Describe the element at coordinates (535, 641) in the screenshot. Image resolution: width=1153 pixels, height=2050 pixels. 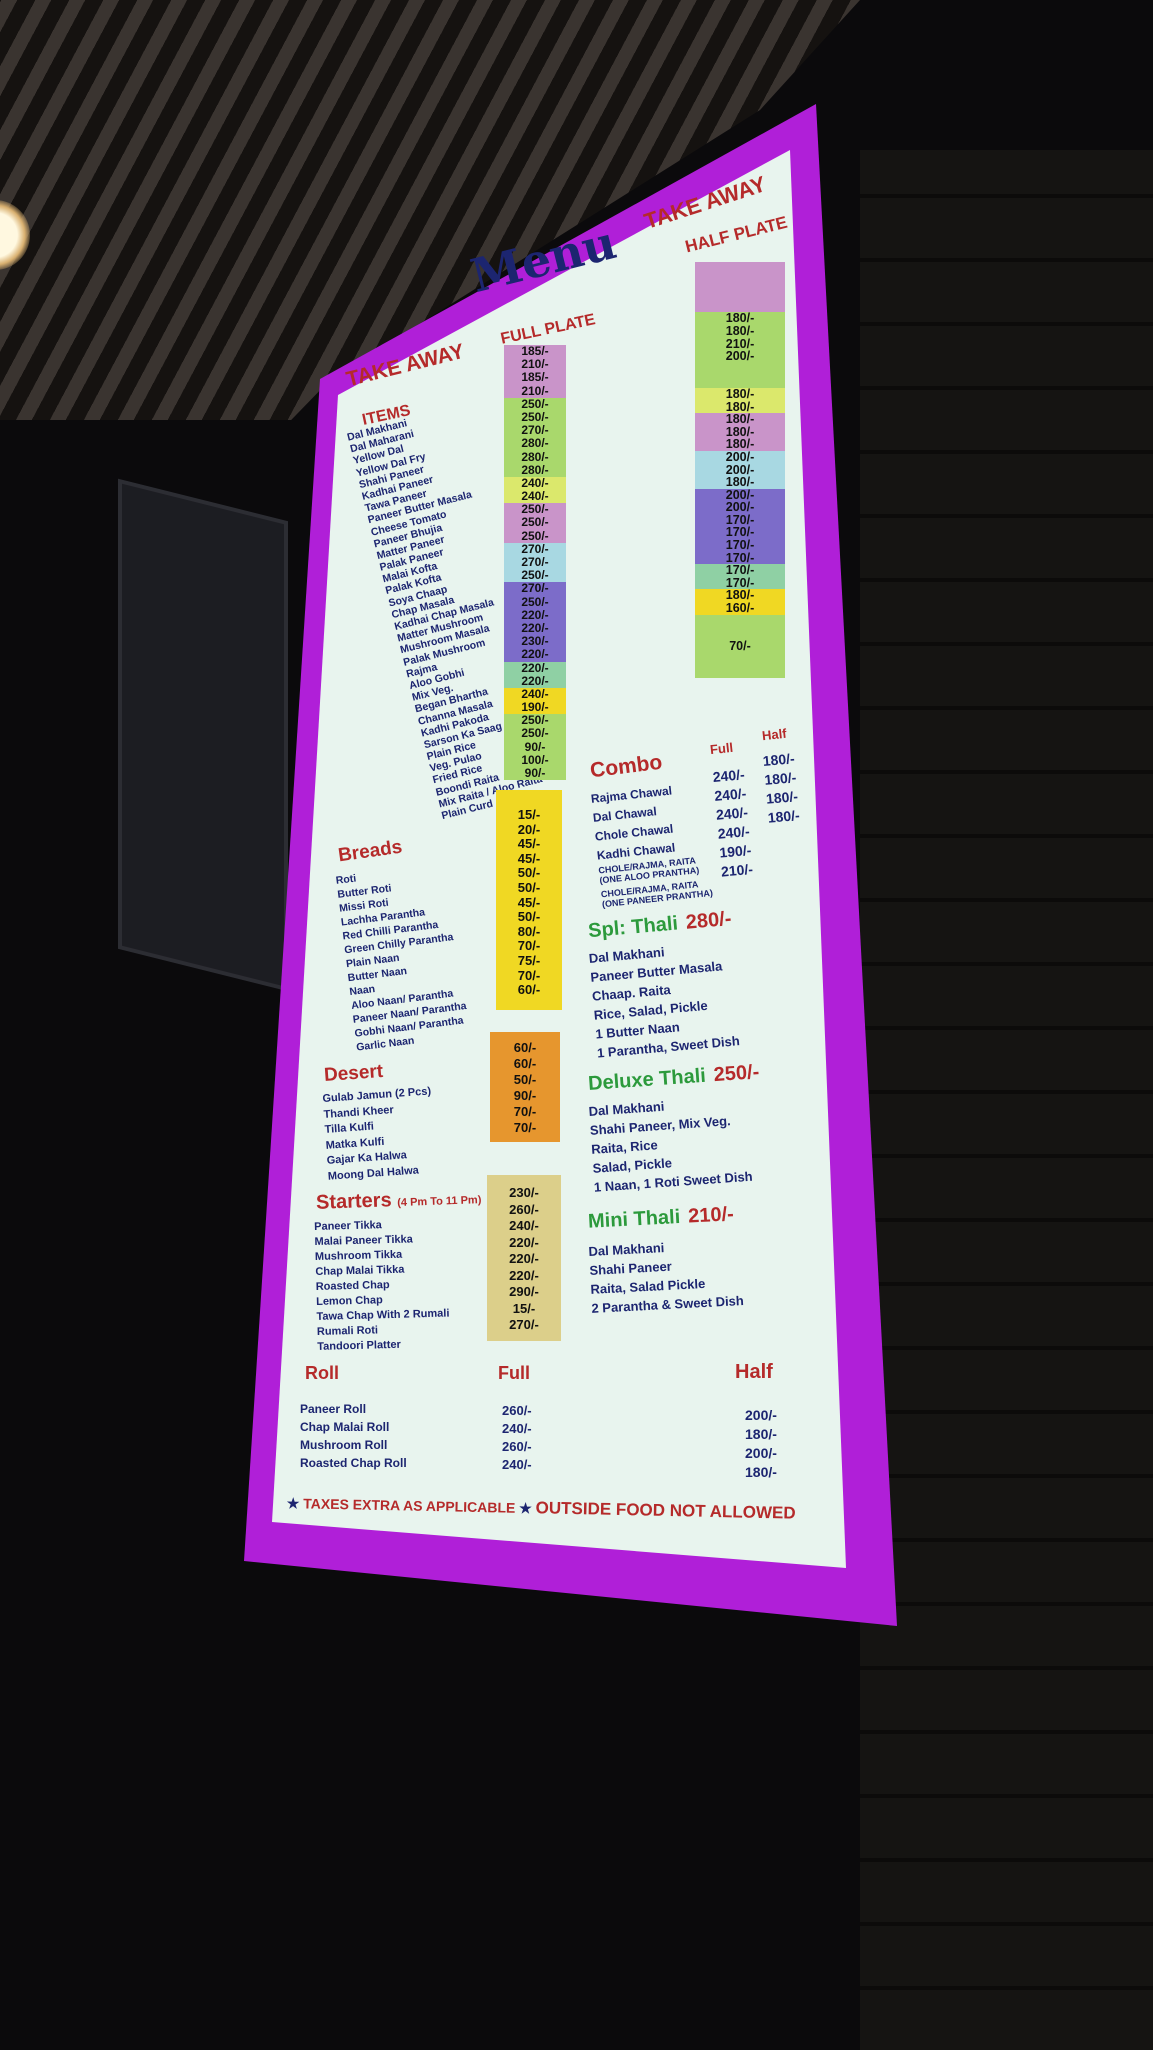
I see `price: 230/-` at that location.